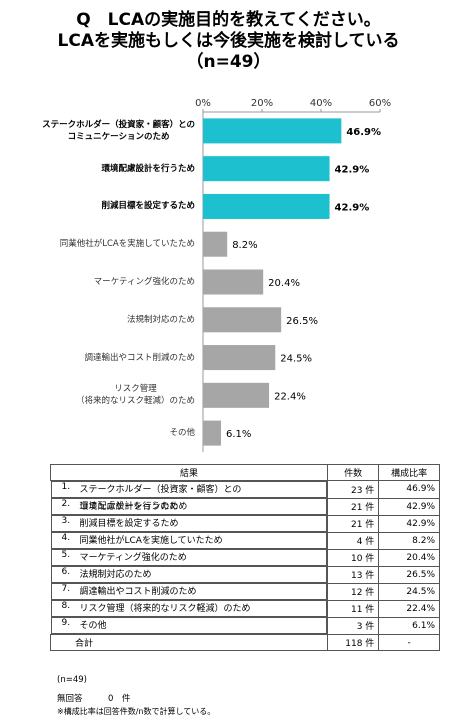  What do you see at coordinates (244, 245) in the screenshot?
I see `value-label: 8.2%` at bounding box center [244, 245].